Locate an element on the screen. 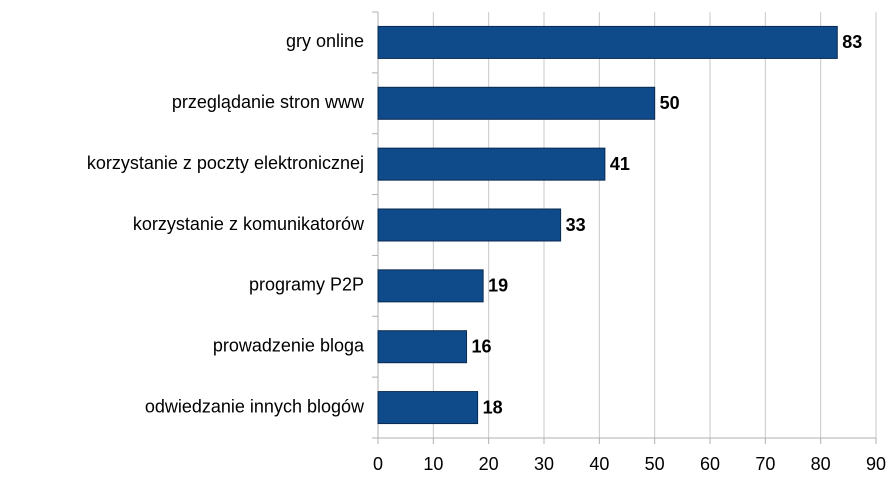 This screenshot has width=891, height=479. x-tick-label: 50 is located at coordinates (655, 464).